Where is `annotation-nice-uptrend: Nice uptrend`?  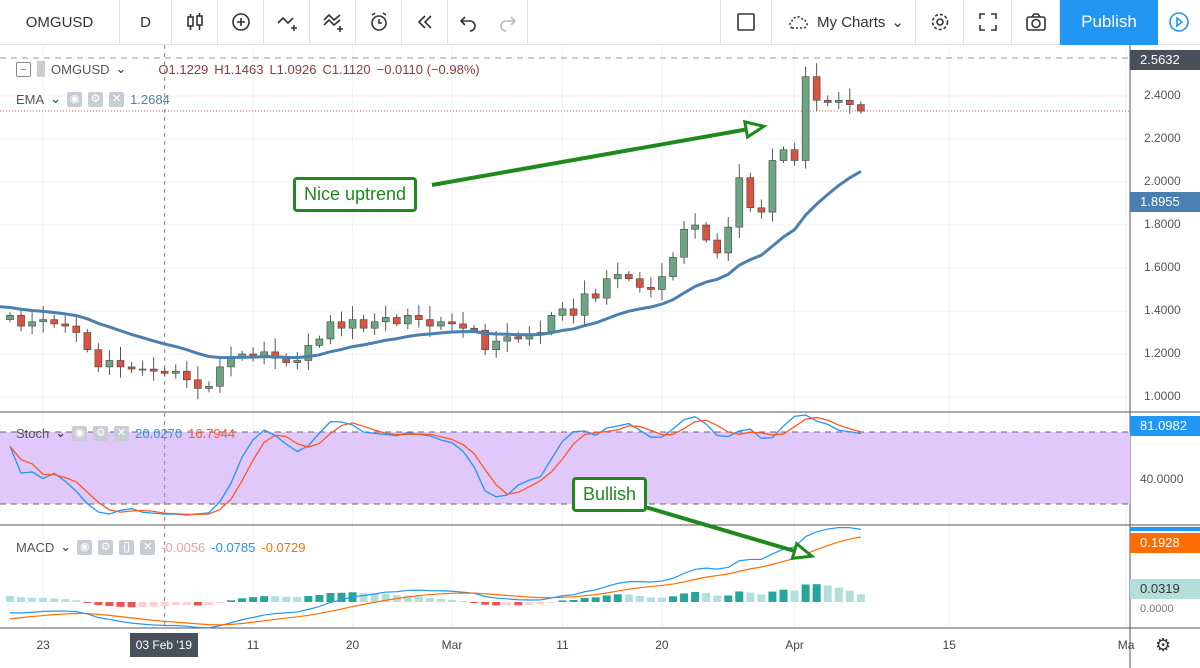
annotation-nice-uptrend: Nice uptrend is located at coordinates (355, 194).